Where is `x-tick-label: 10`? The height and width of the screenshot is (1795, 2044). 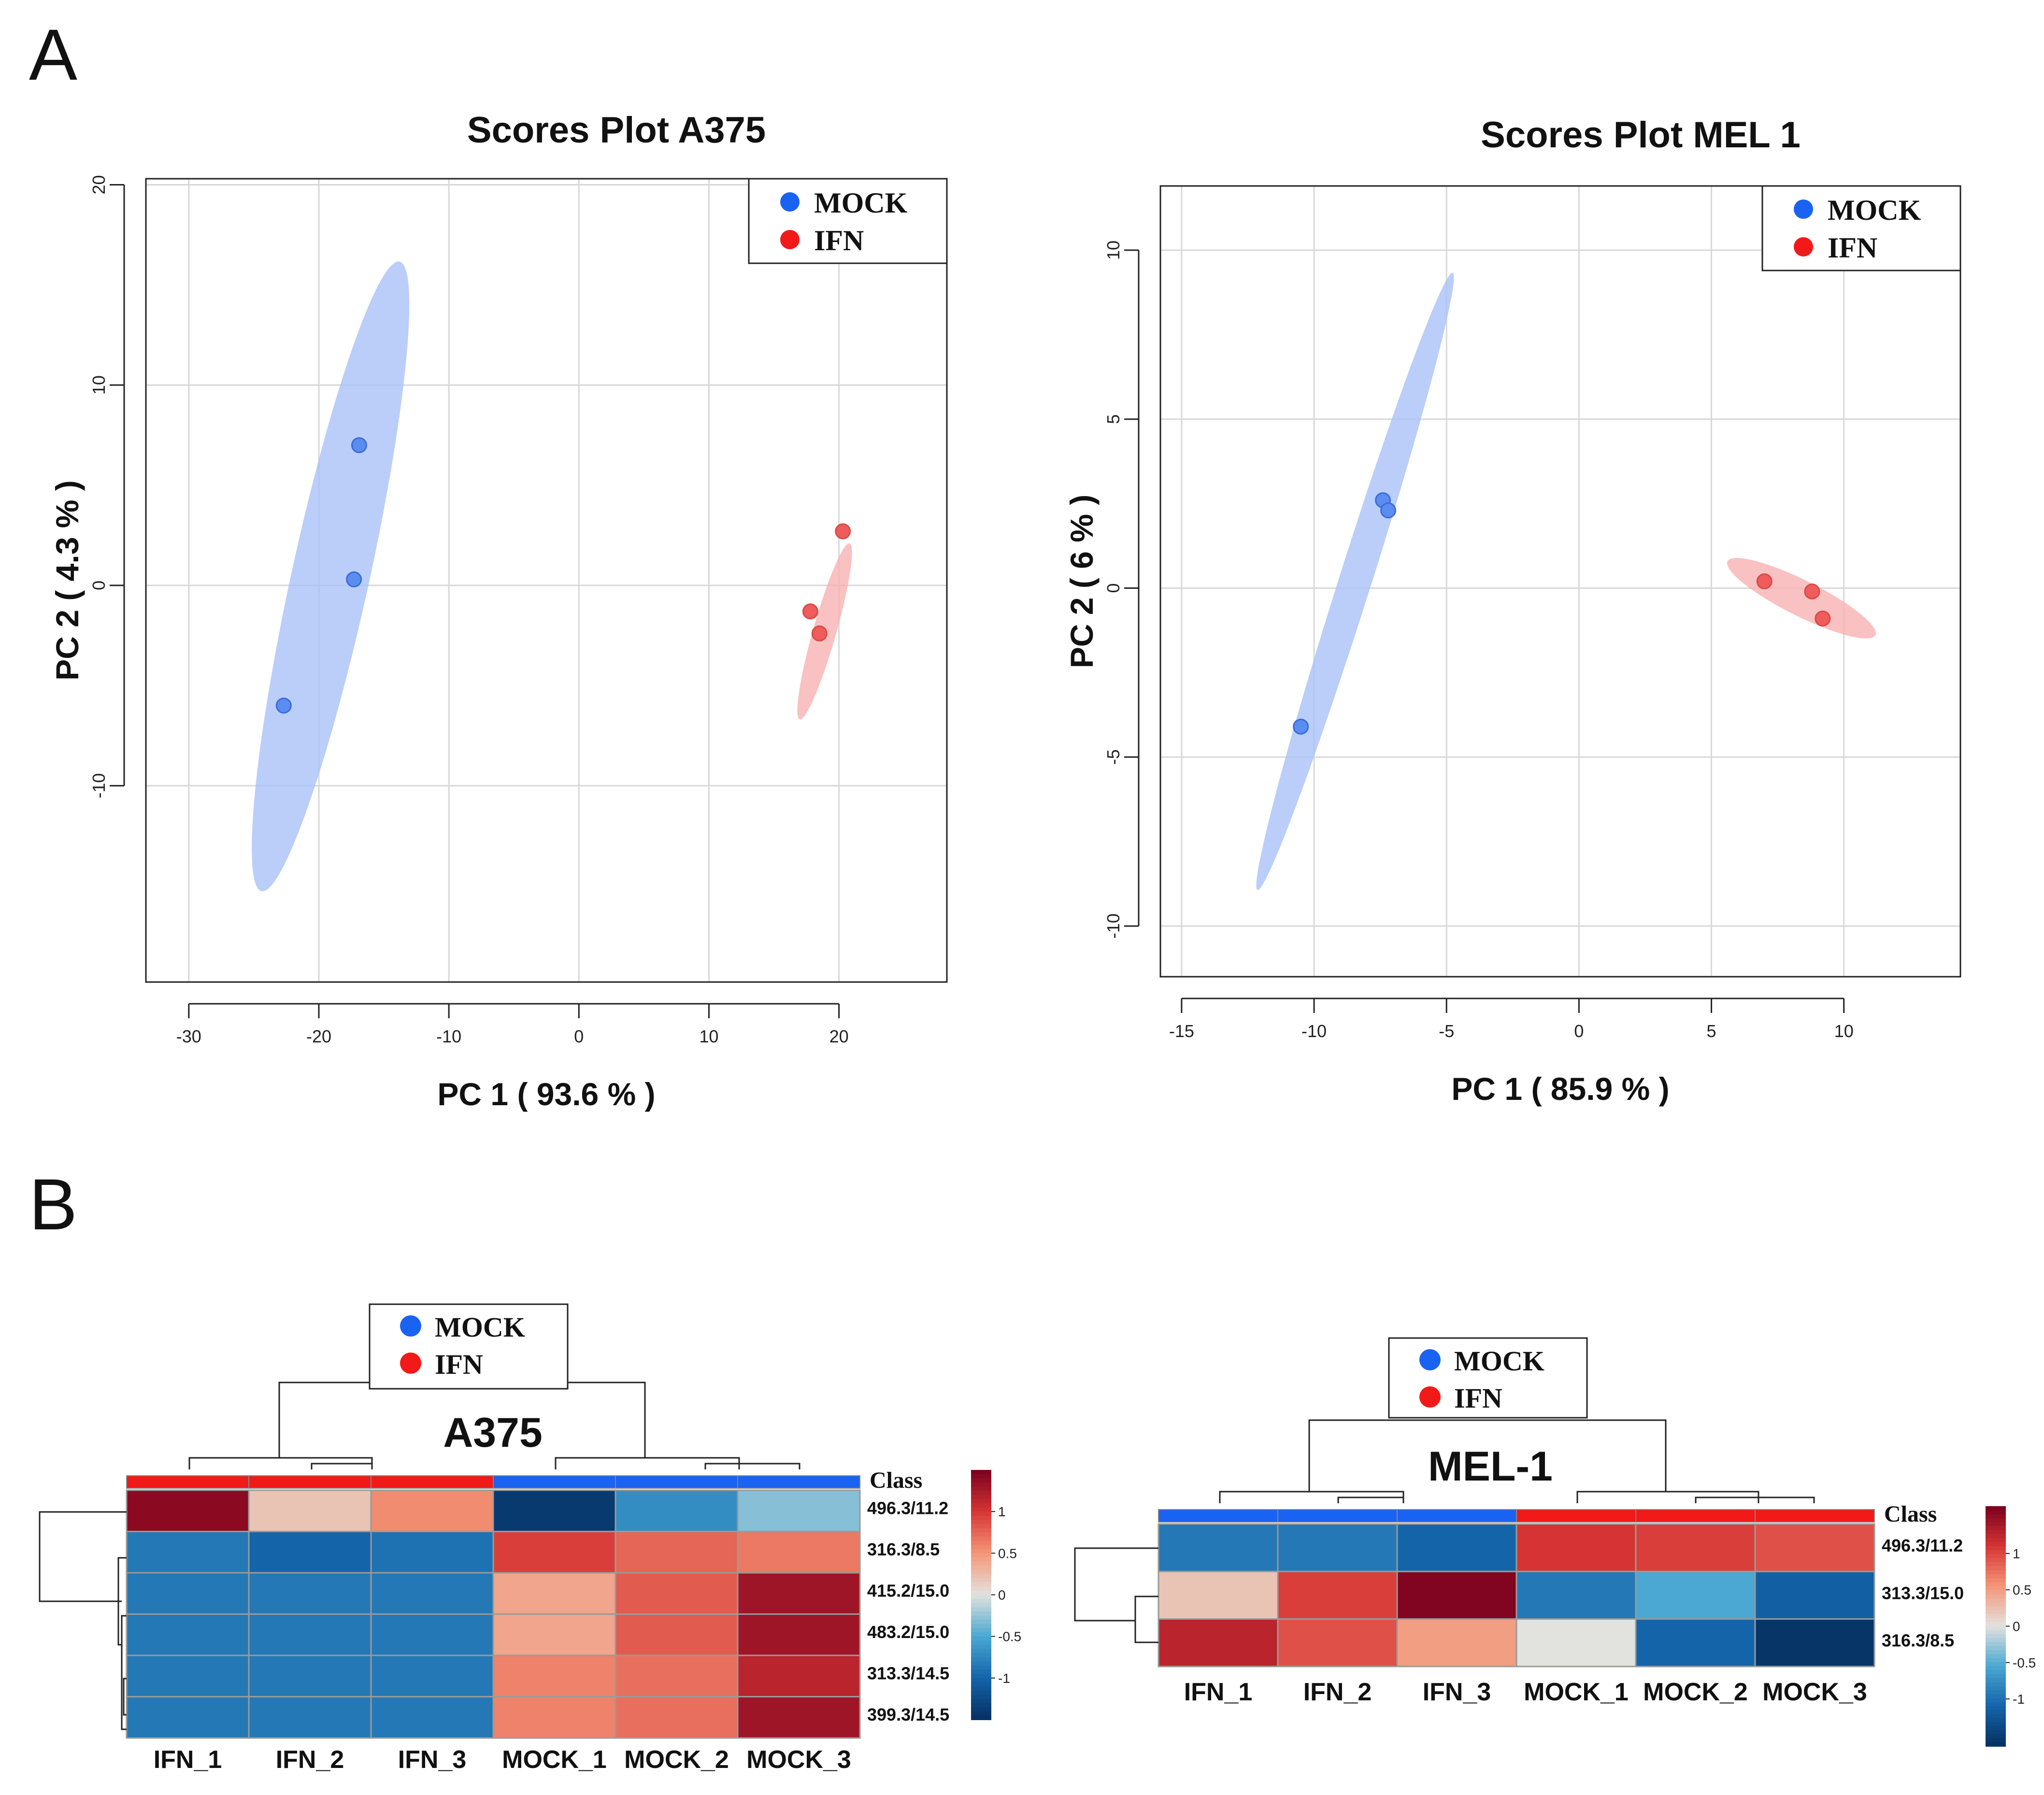
x-tick-label: 10 is located at coordinates (708, 1036).